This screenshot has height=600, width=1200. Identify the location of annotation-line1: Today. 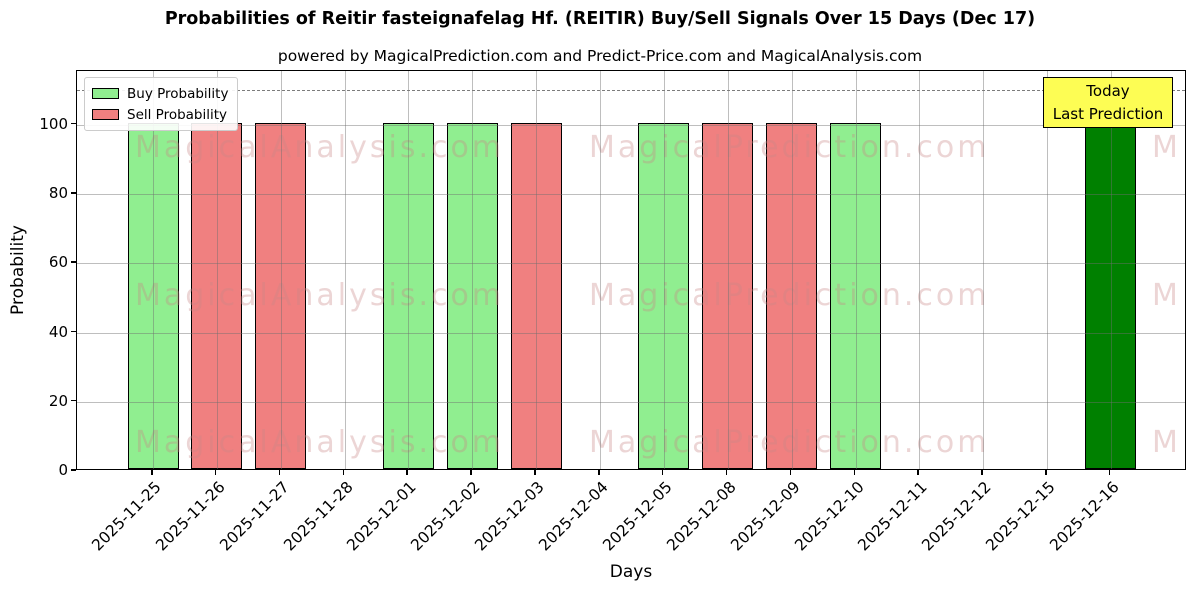
(1108, 91).